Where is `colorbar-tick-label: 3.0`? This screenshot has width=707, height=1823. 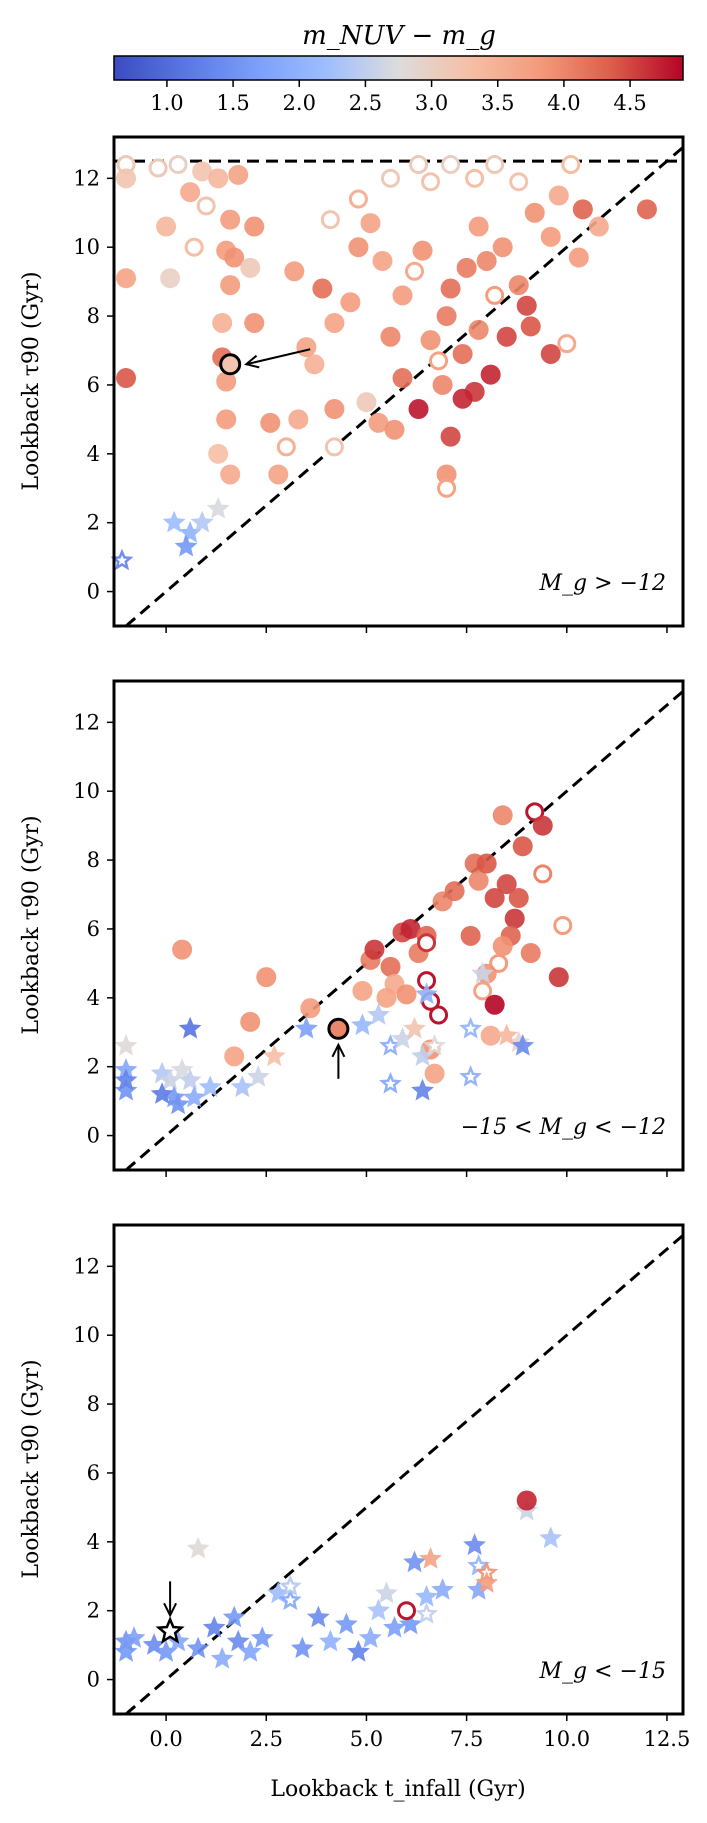 colorbar-tick-label: 3.0 is located at coordinates (431, 103).